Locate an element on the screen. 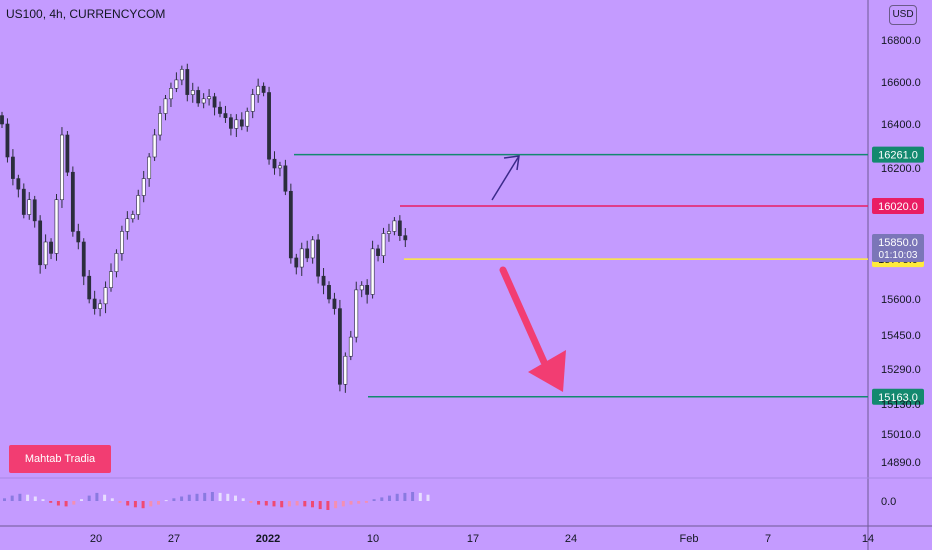 The height and width of the screenshot is (550, 932). x-tick-label: 24 is located at coordinates (571, 539).